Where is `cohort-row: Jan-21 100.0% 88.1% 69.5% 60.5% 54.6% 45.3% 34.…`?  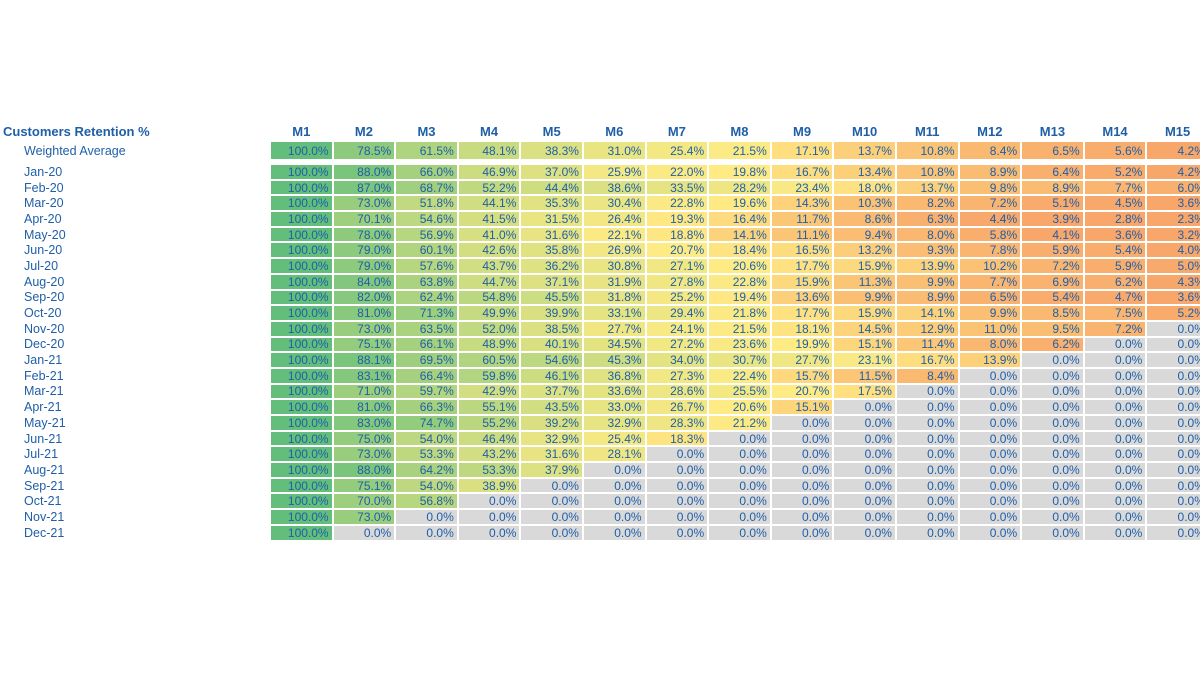 cohort-row: Jan-21 100.0% 88.1% 69.5% 60.5% 54.6% 45.3% 34.… is located at coordinates (600, 360).